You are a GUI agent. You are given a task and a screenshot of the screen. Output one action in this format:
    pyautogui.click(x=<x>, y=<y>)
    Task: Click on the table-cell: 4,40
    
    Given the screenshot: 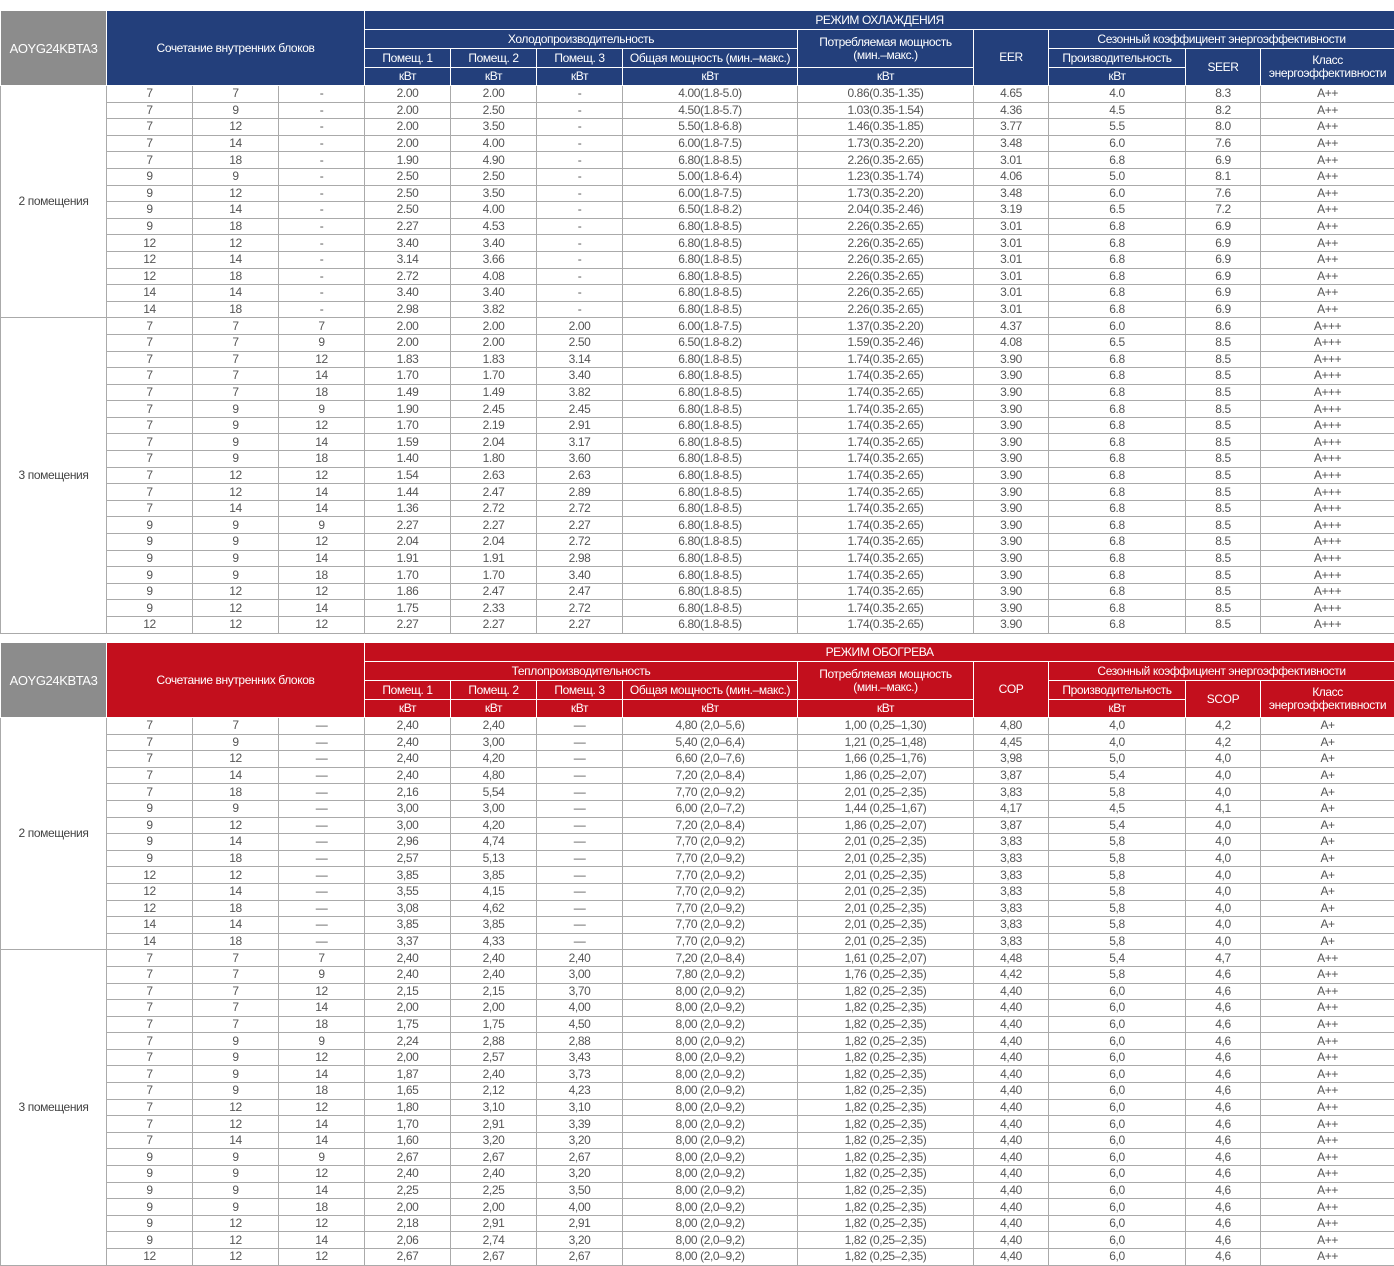 What is the action you would take?
    pyautogui.click(x=1011, y=1257)
    